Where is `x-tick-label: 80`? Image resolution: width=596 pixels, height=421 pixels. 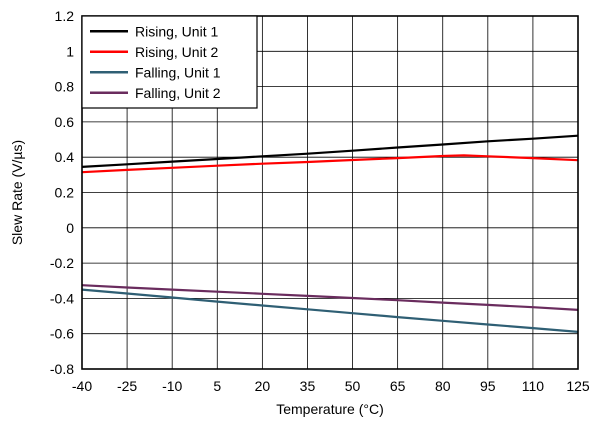
x-tick-label: 80 is located at coordinates (443, 386).